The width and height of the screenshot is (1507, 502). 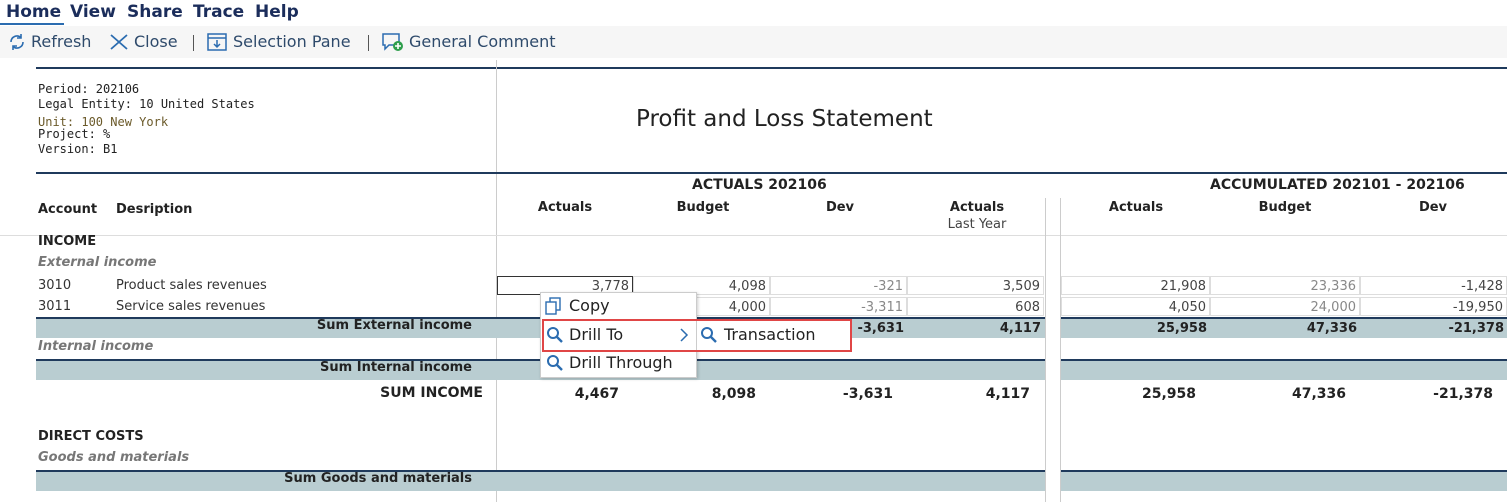 What do you see at coordinates (394, 325) in the screenshot?
I see `sum-label: Sum External income` at bounding box center [394, 325].